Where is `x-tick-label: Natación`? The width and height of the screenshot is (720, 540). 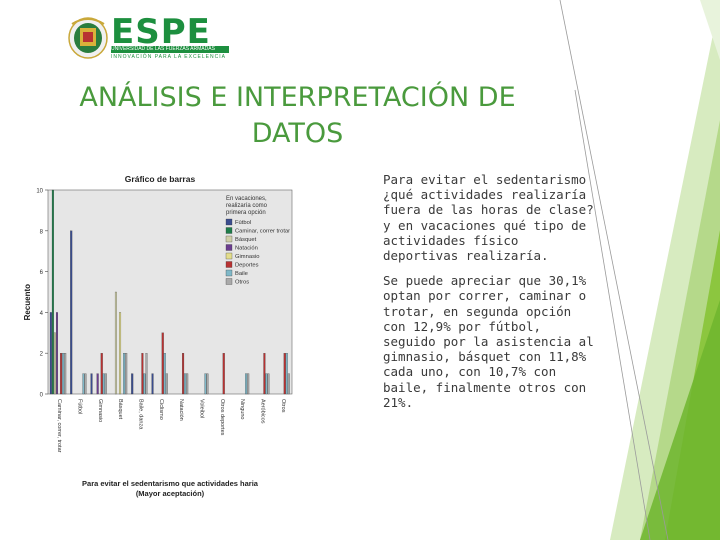 x-tick-label: Natación is located at coordinates (181, 410).